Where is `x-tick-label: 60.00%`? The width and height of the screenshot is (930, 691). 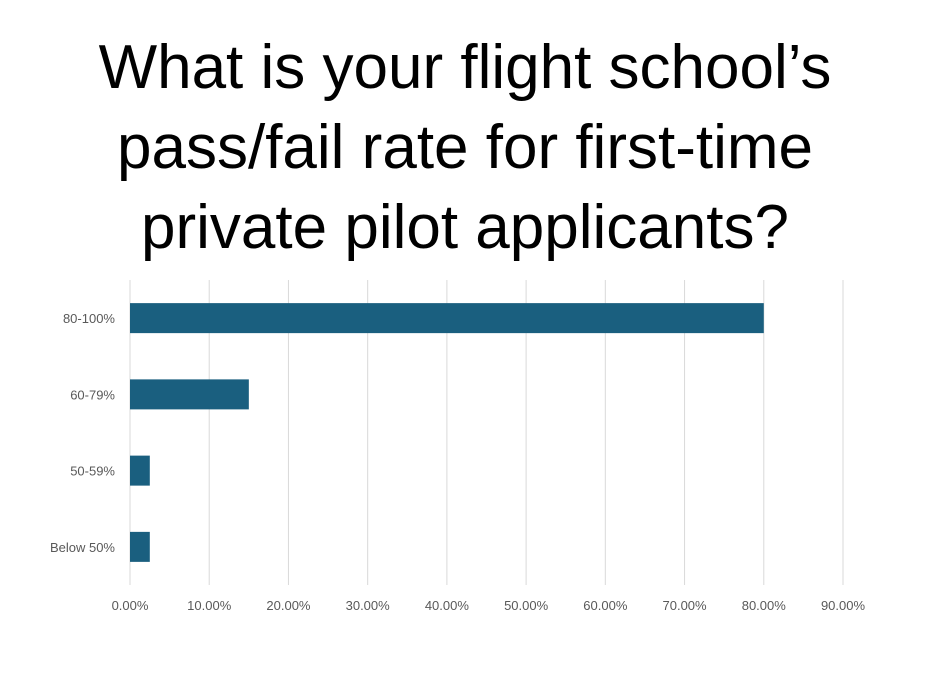
x-tick-label: 60.00% is located at coordinates (605, 605).